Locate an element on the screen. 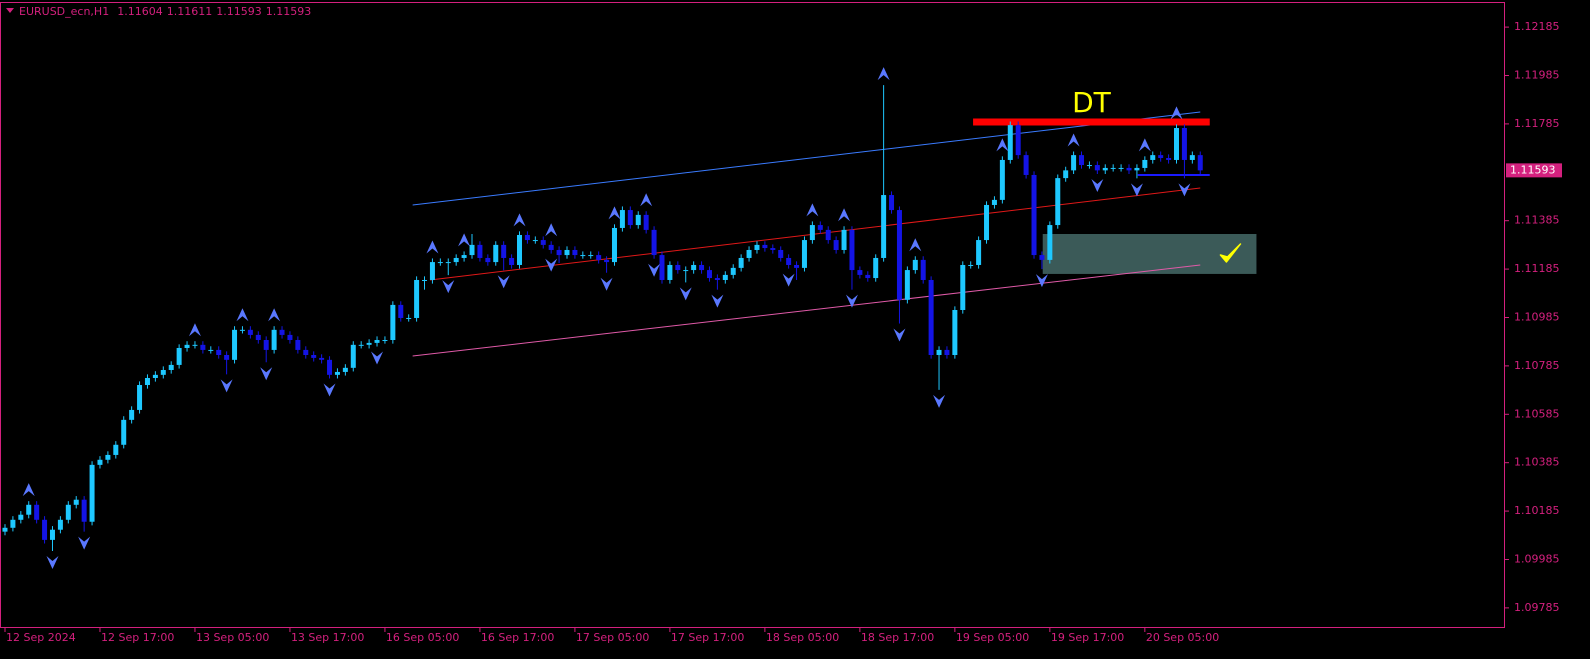 The height and width of the screenshot is (659, 1590). x-tick-label: 17 Sep 17:00 is located at coordinates (707, 637).